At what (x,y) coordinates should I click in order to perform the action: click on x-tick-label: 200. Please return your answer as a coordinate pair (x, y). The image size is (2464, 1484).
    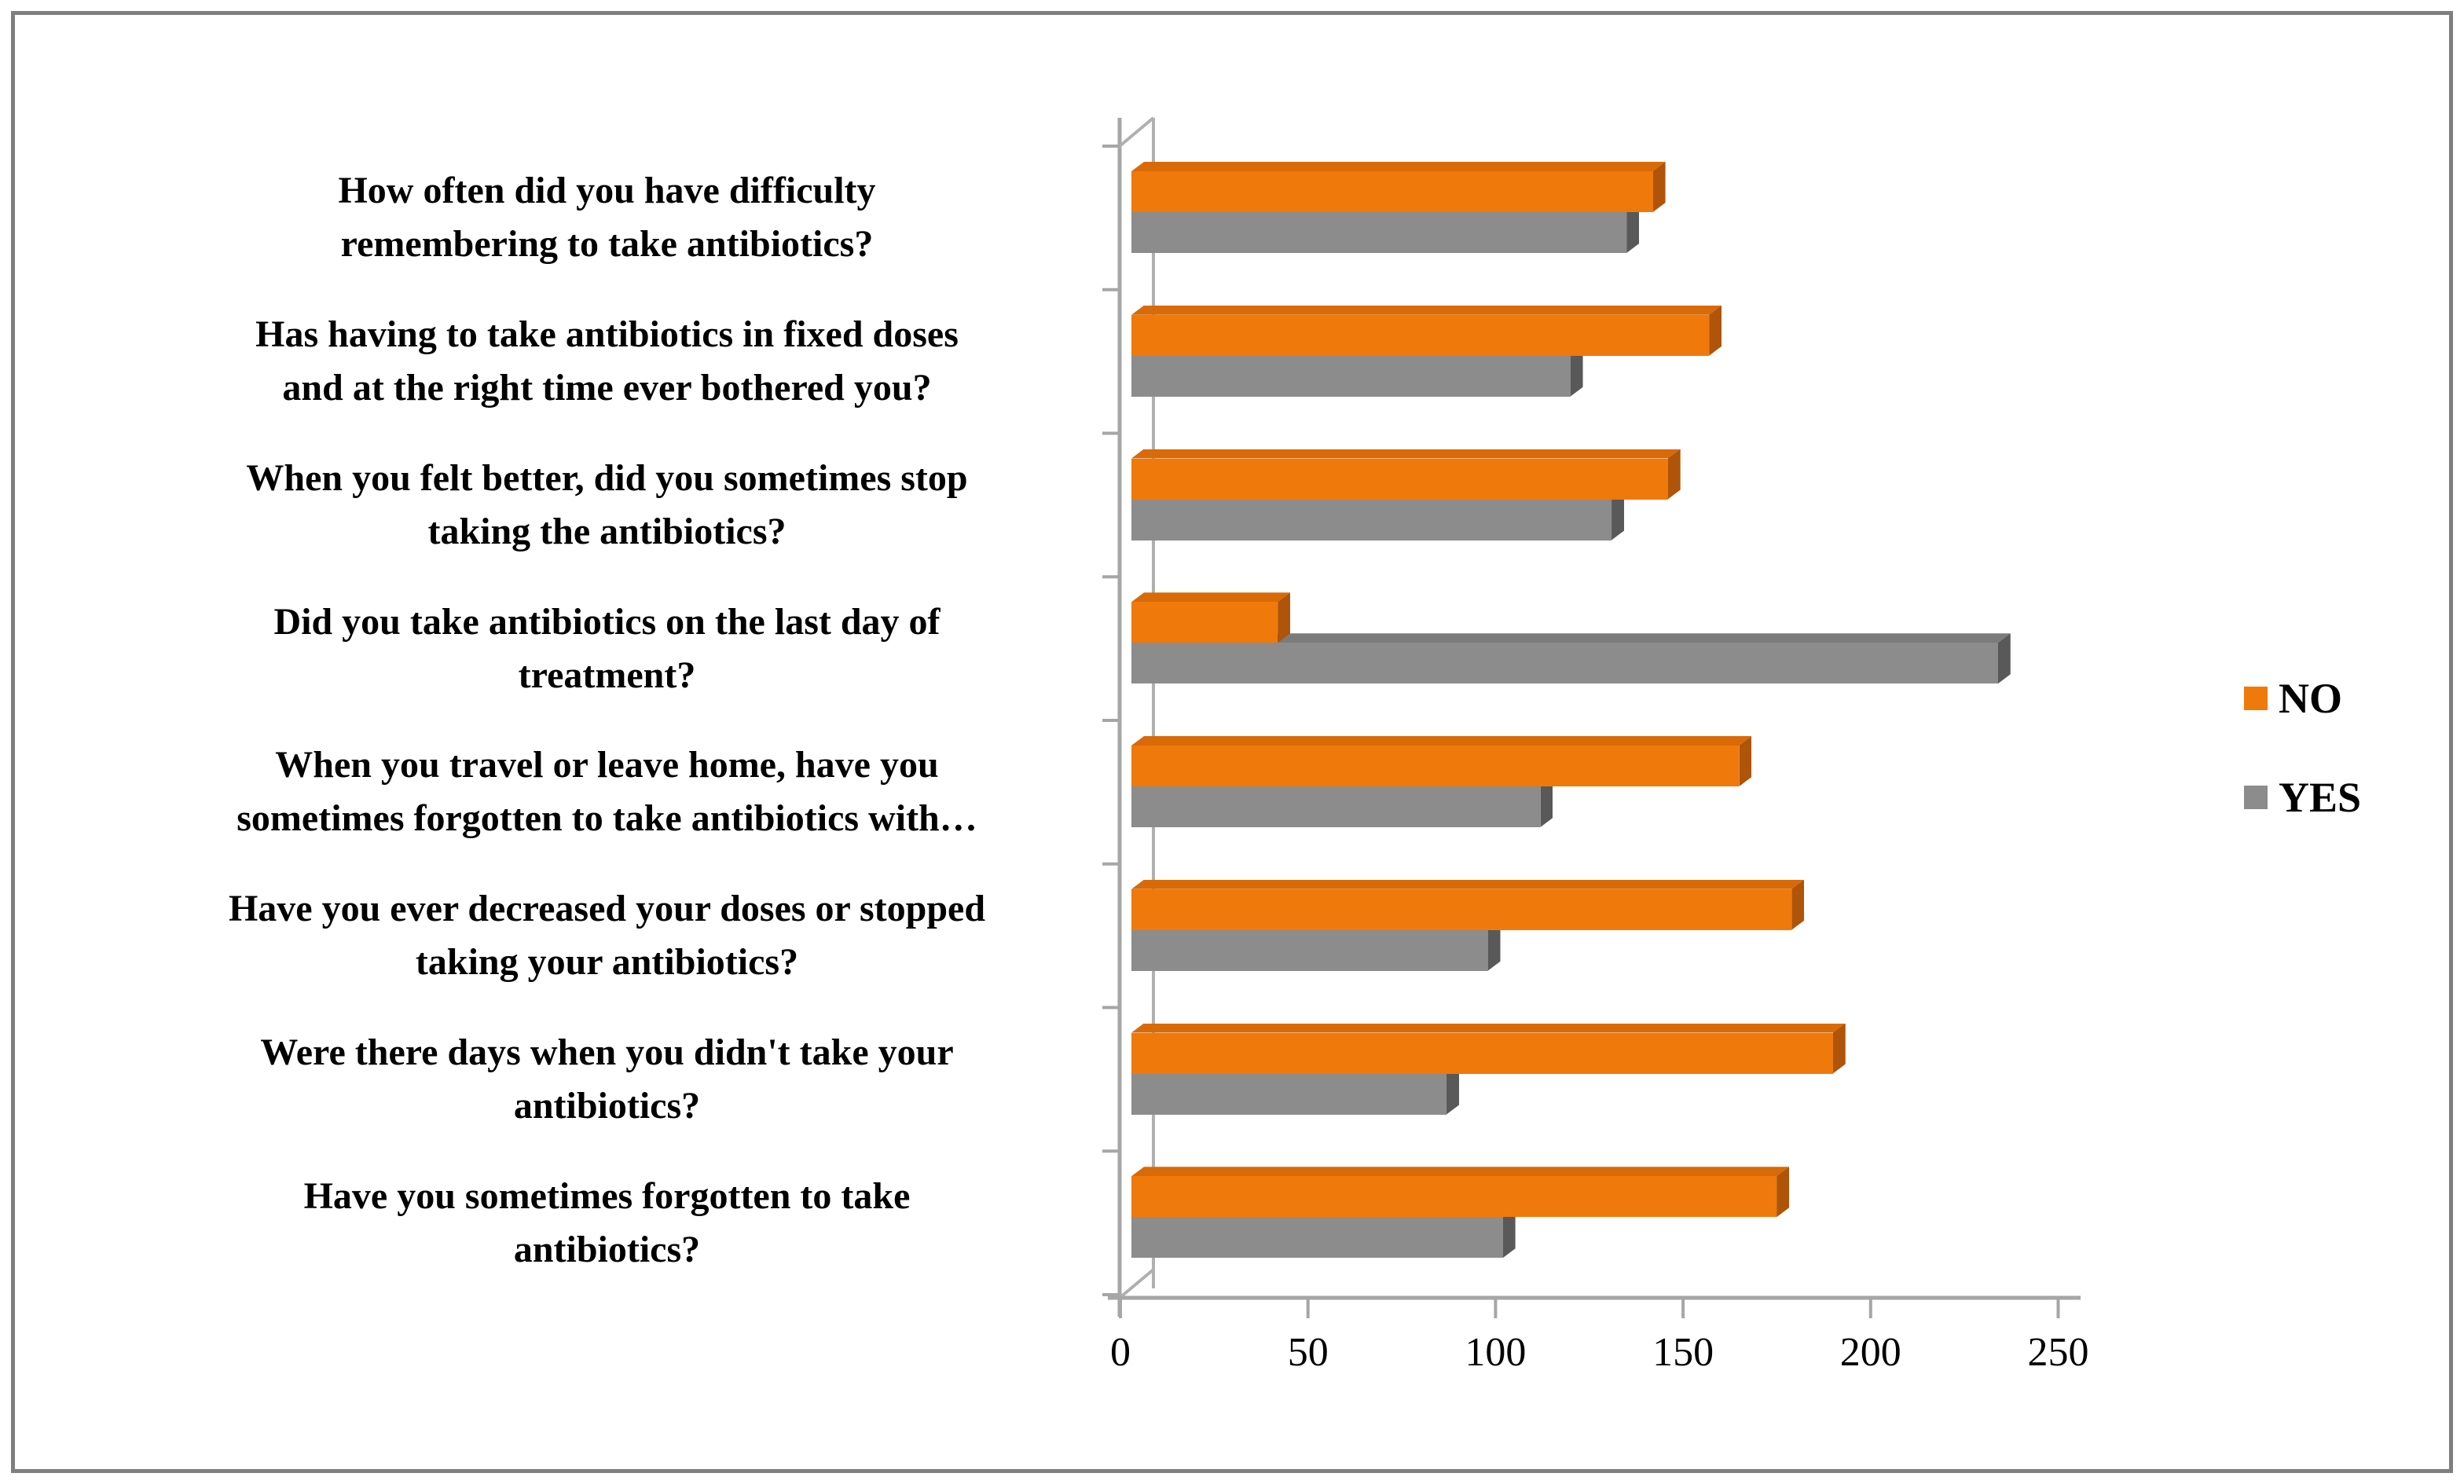
    Looking at the image, I should click on (1870, 1352).